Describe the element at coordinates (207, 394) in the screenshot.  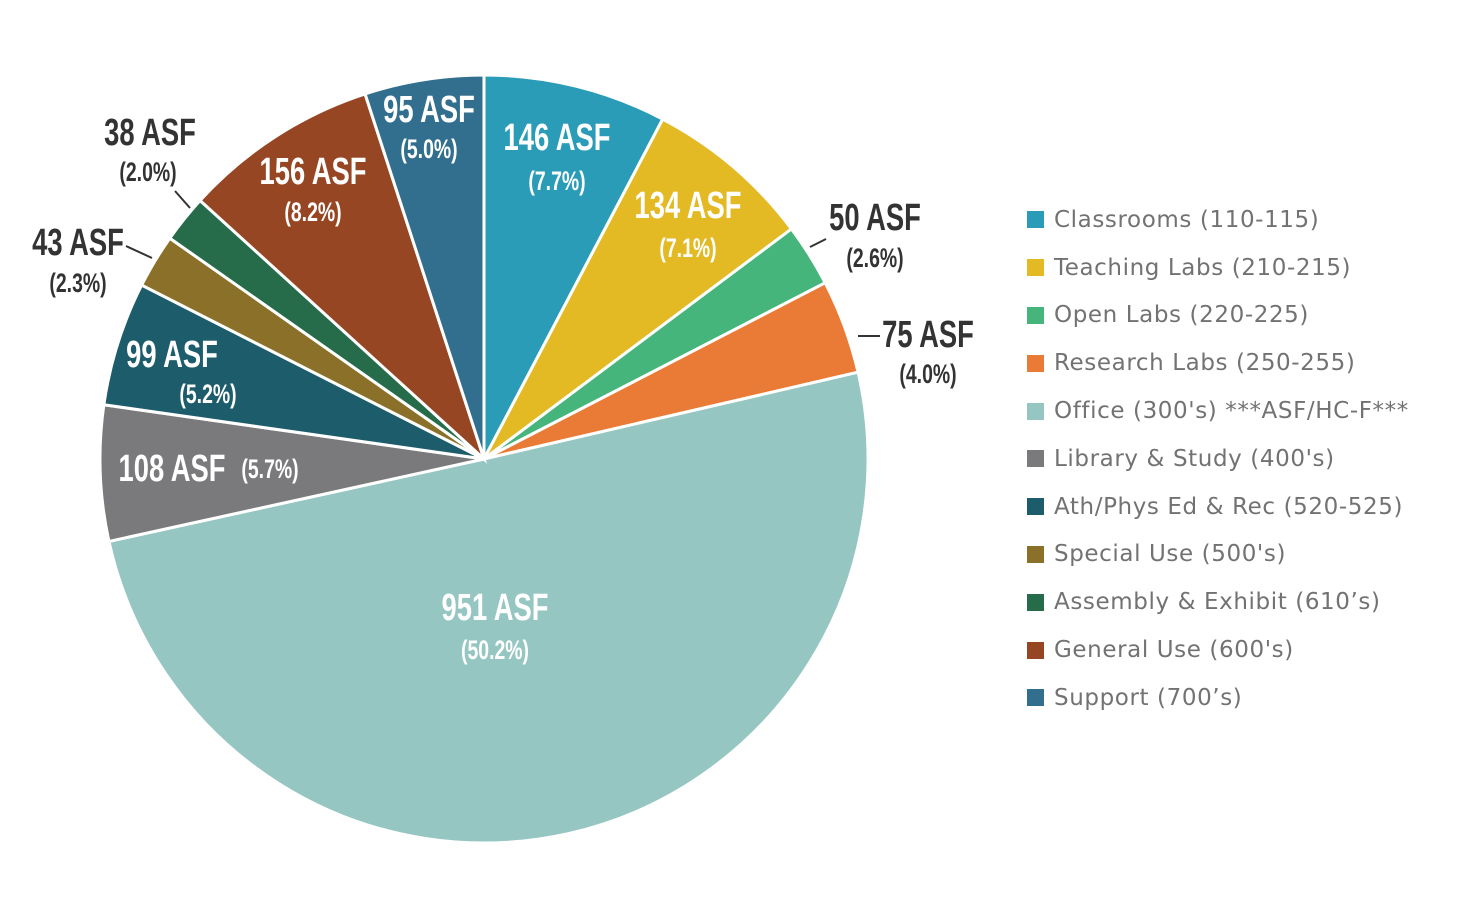
I see `slice-percent-label: (5.2%)` at that location.